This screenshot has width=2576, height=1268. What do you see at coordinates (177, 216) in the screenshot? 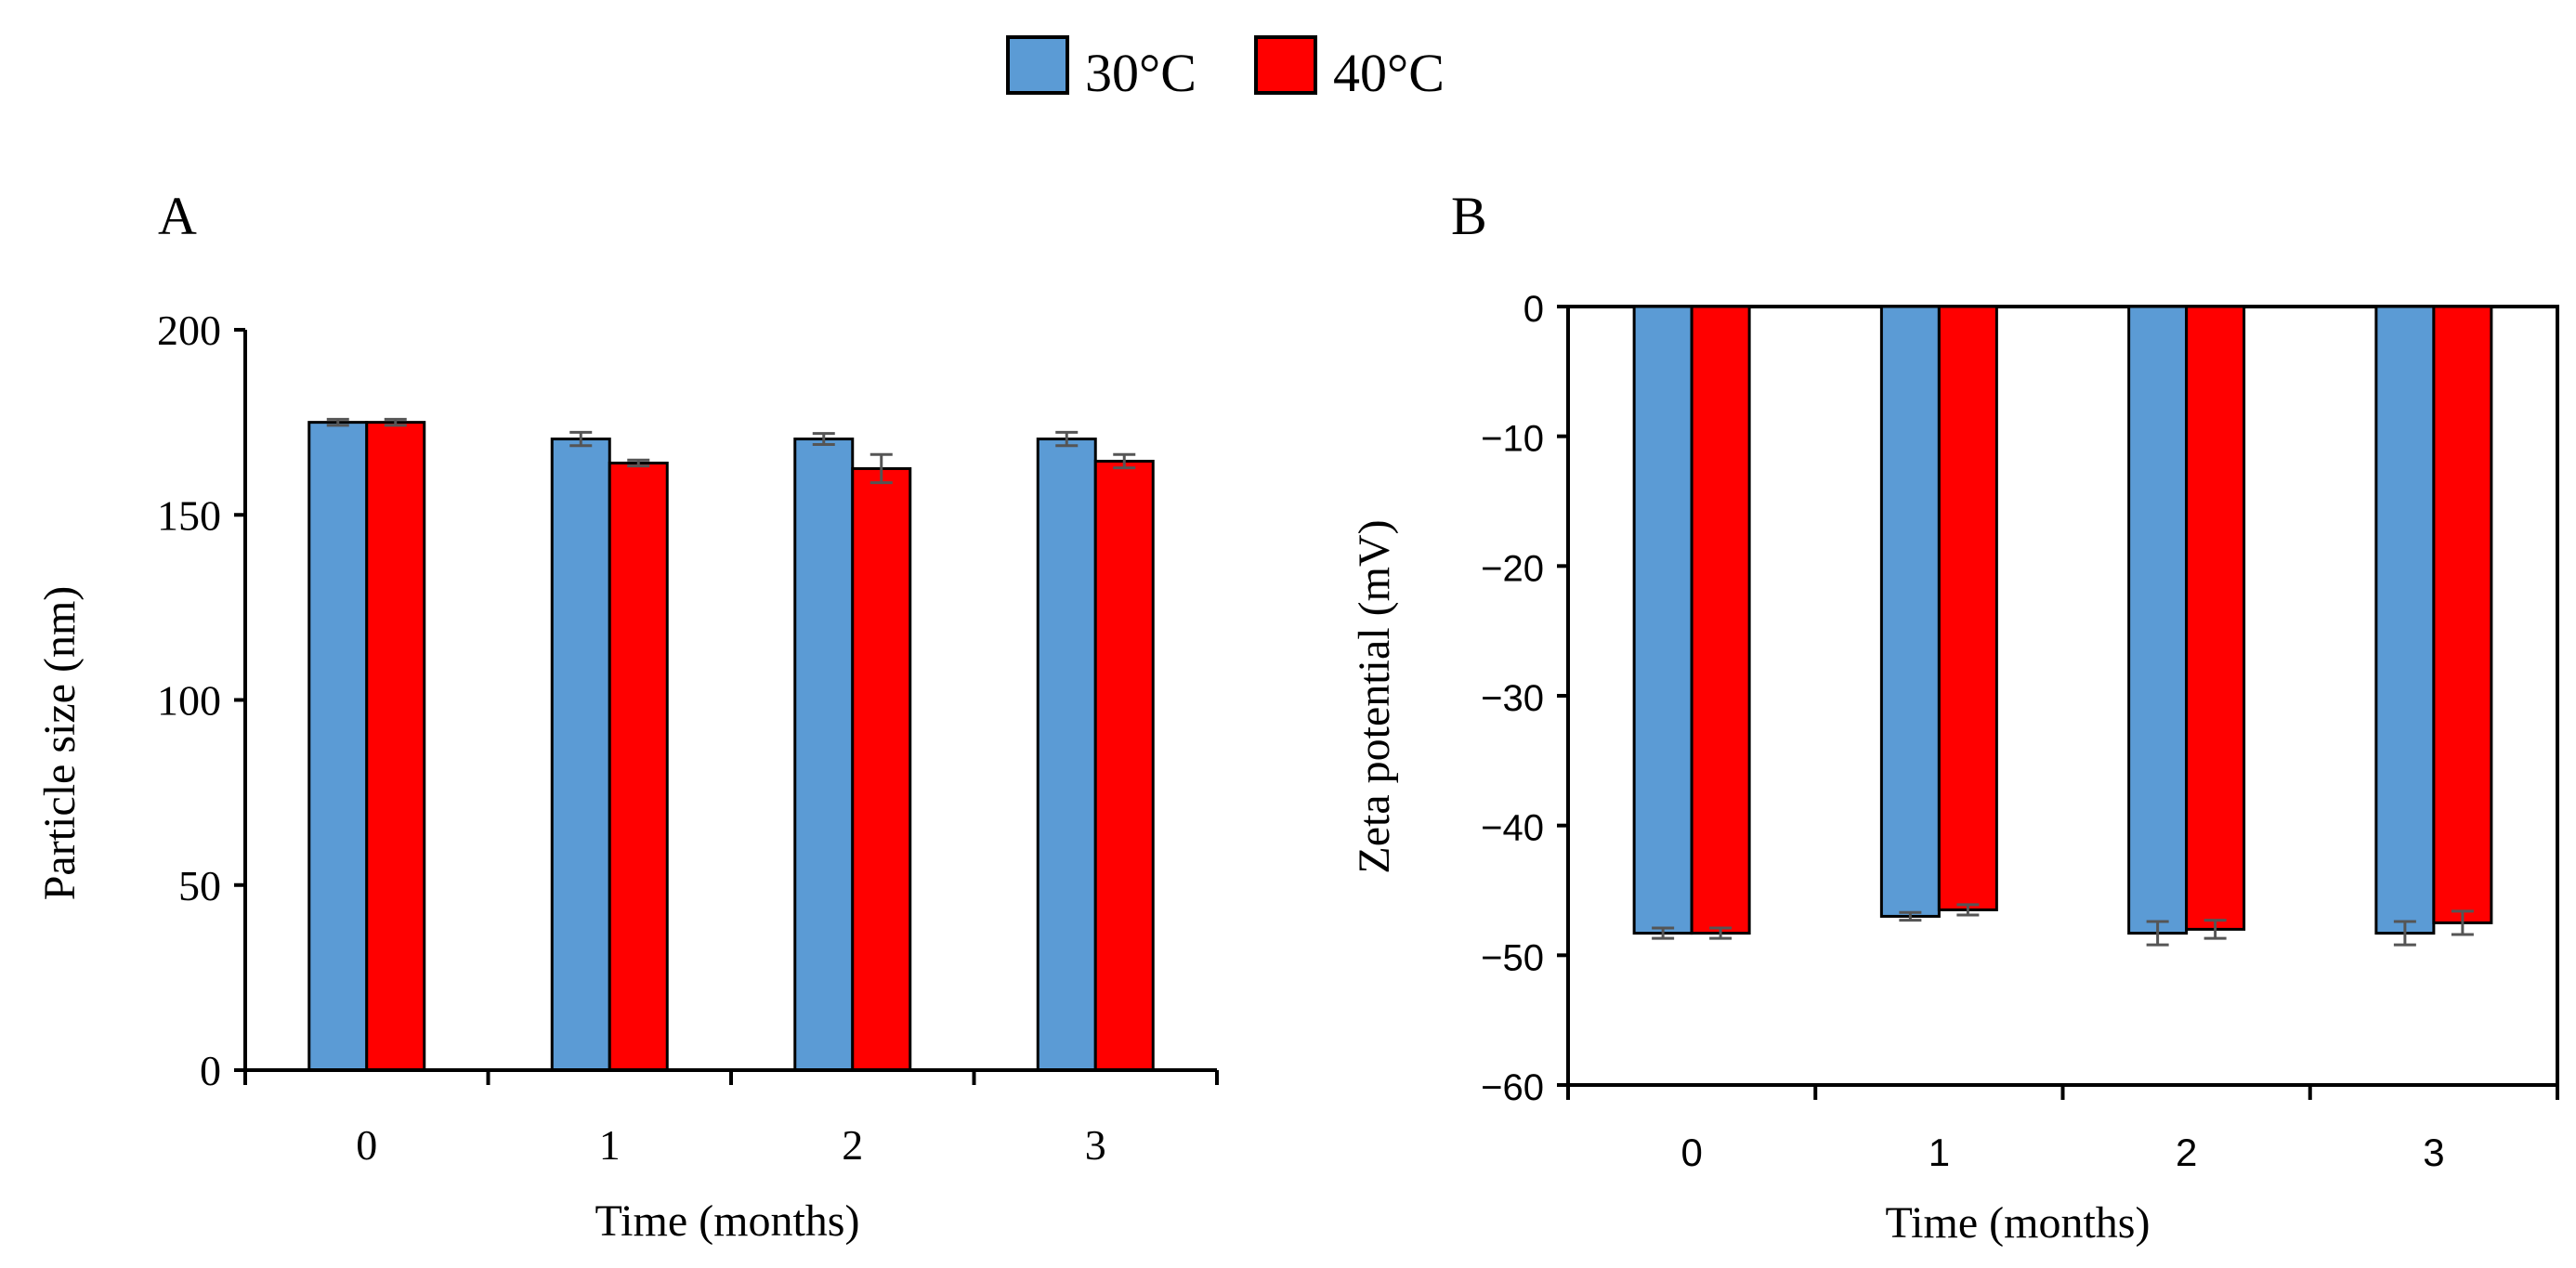
I see `panel-label-a: A` at bounding box center [177, 216].